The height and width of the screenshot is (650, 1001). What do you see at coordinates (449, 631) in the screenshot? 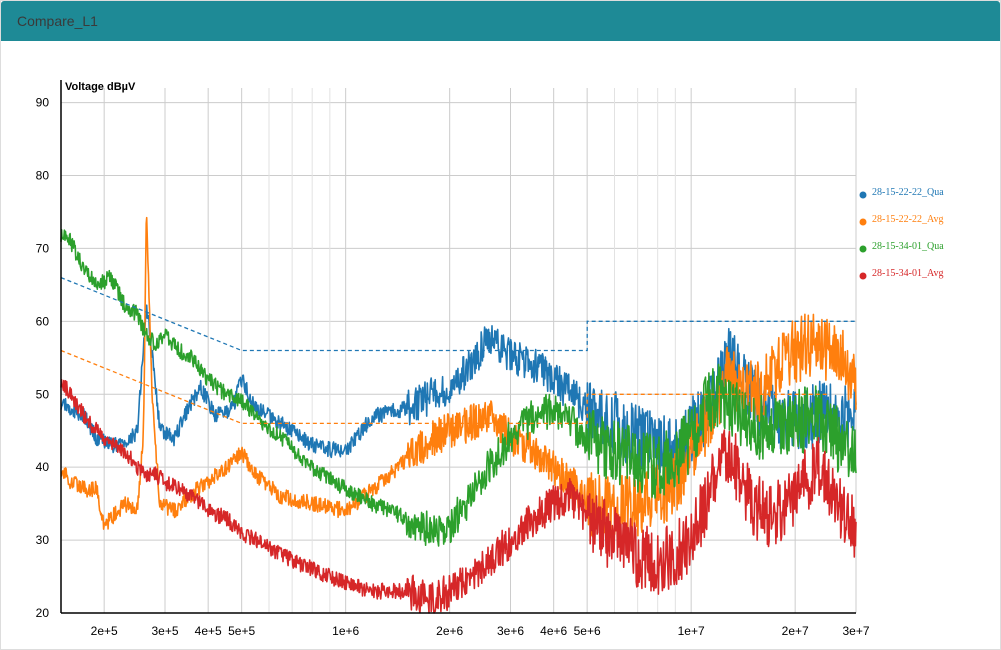
I see `x-tick-label: 2e+6` at bounding box center [449, 631].